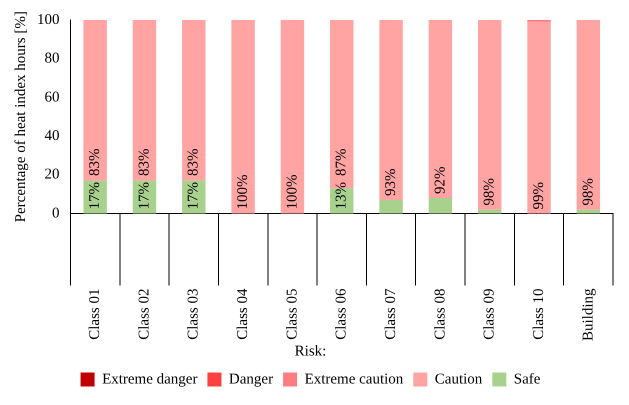  What do you see at coordinates (440, 314) in the screenshot?
I see `x-tick-label: Class 08` at bounding box center [440, 314].